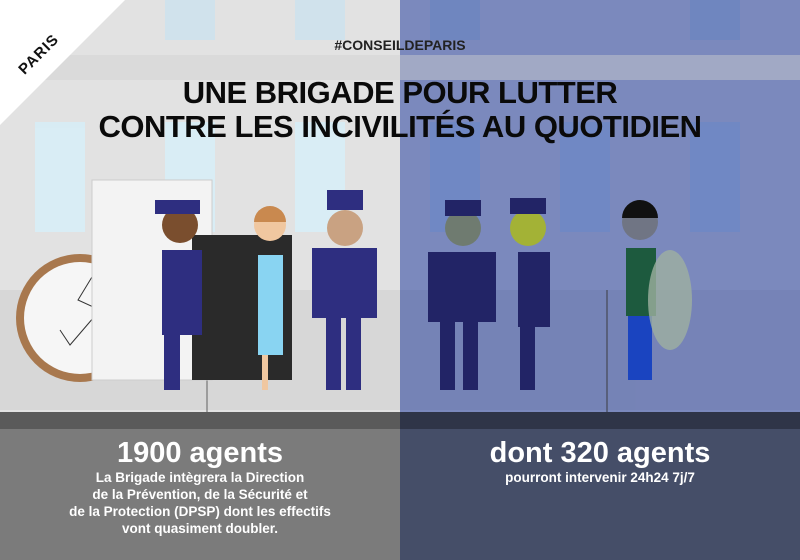 Image resolution: width=800 pixels, height=560 pixels. I want to click on title-line-1: UNE BRIGADE POUR LUTTER, so click(400, 92).